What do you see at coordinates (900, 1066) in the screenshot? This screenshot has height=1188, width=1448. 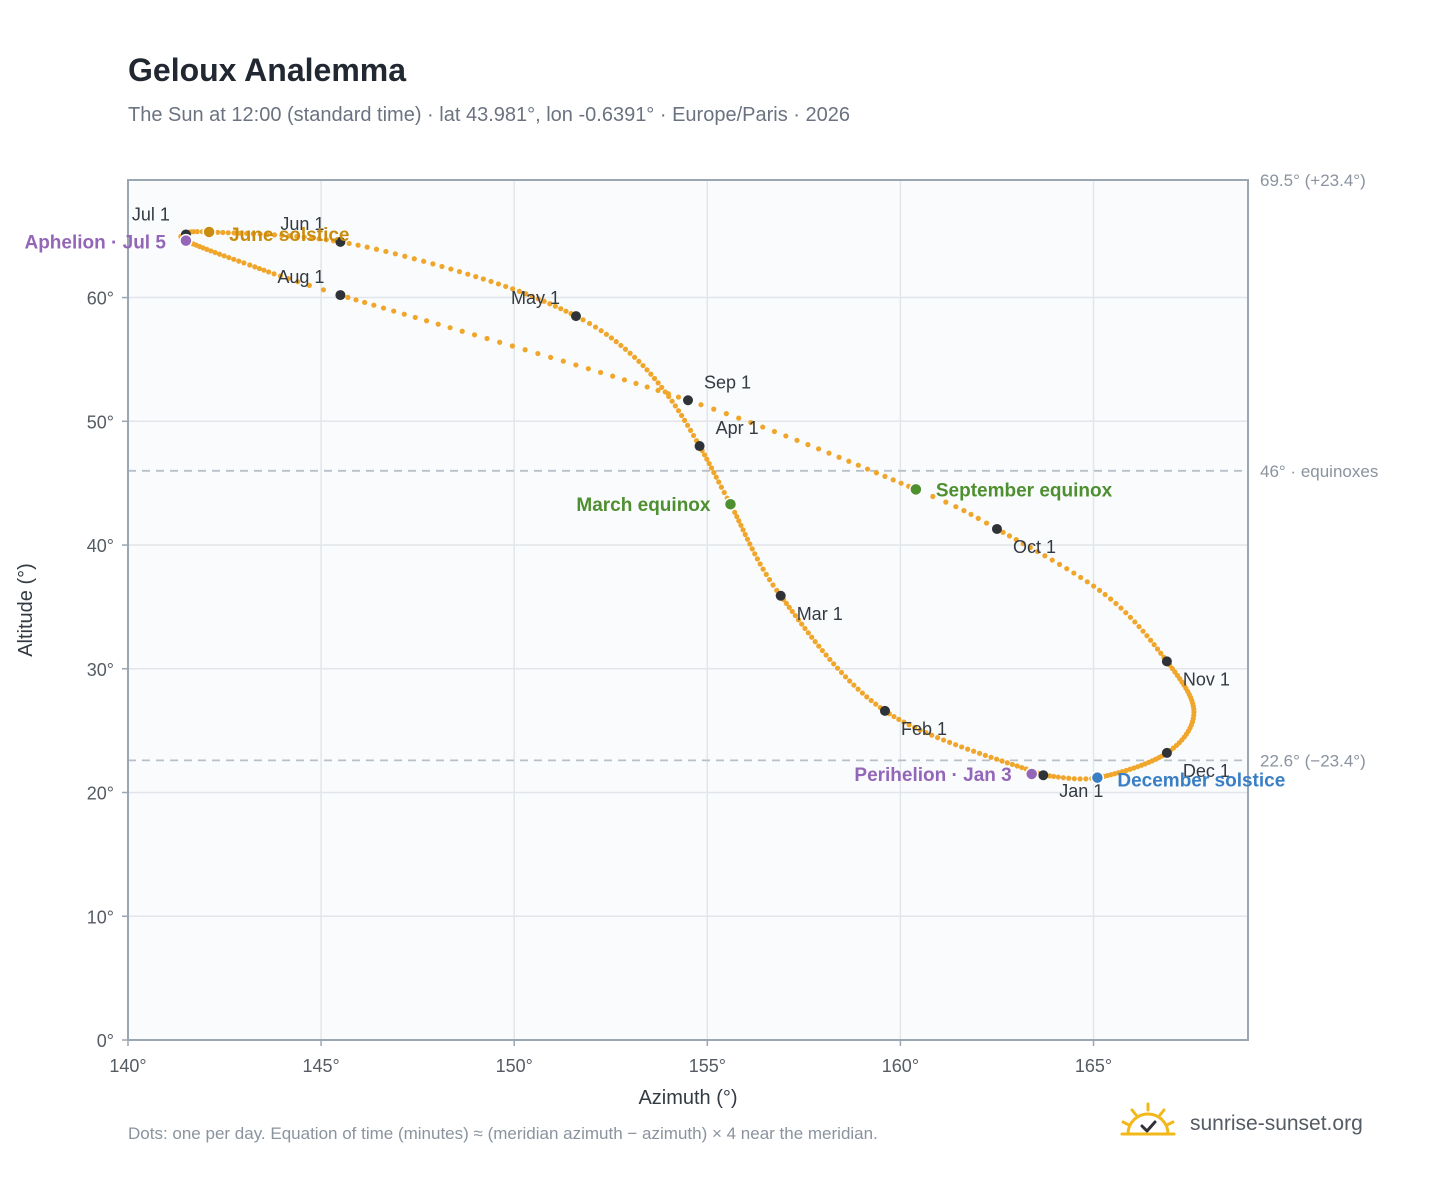 I see `x-tick-label: 160°` at bounding box center [900, 1066].